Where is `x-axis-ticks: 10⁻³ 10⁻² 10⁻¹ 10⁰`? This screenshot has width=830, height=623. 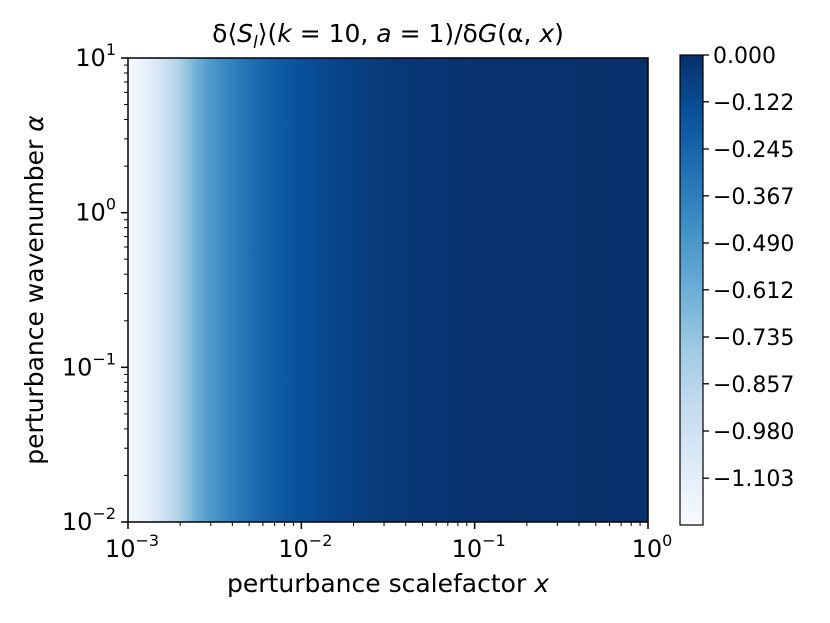 x-axis-ticks: 10⁻³ 10⁻² 10⁻¹ 10⁰ is located at coordinates (388, 542).